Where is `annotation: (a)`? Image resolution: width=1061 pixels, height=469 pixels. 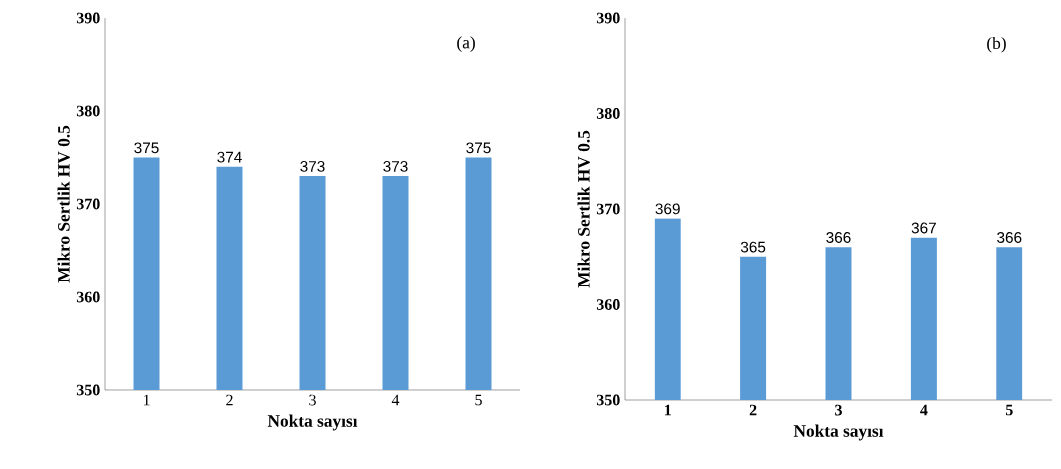
annotation: (a) is located at coordinates (466, 44).